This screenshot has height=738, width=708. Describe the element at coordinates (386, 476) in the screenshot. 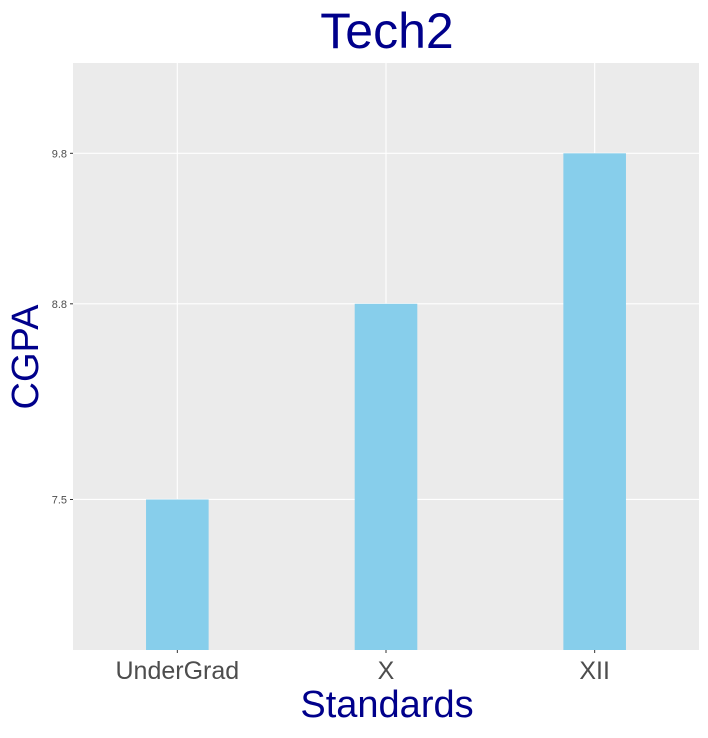

I see `bar-x` at that location.